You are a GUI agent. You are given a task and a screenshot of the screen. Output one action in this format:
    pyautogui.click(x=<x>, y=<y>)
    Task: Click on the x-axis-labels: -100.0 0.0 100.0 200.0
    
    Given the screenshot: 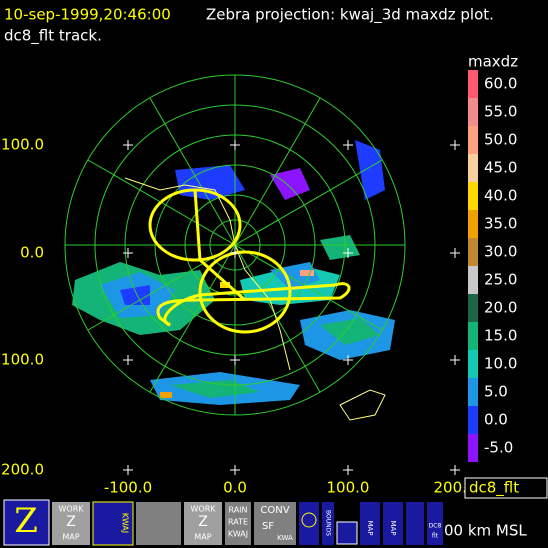 What is the action you would take?
    pyautogui.click(x=290, y=488)
    